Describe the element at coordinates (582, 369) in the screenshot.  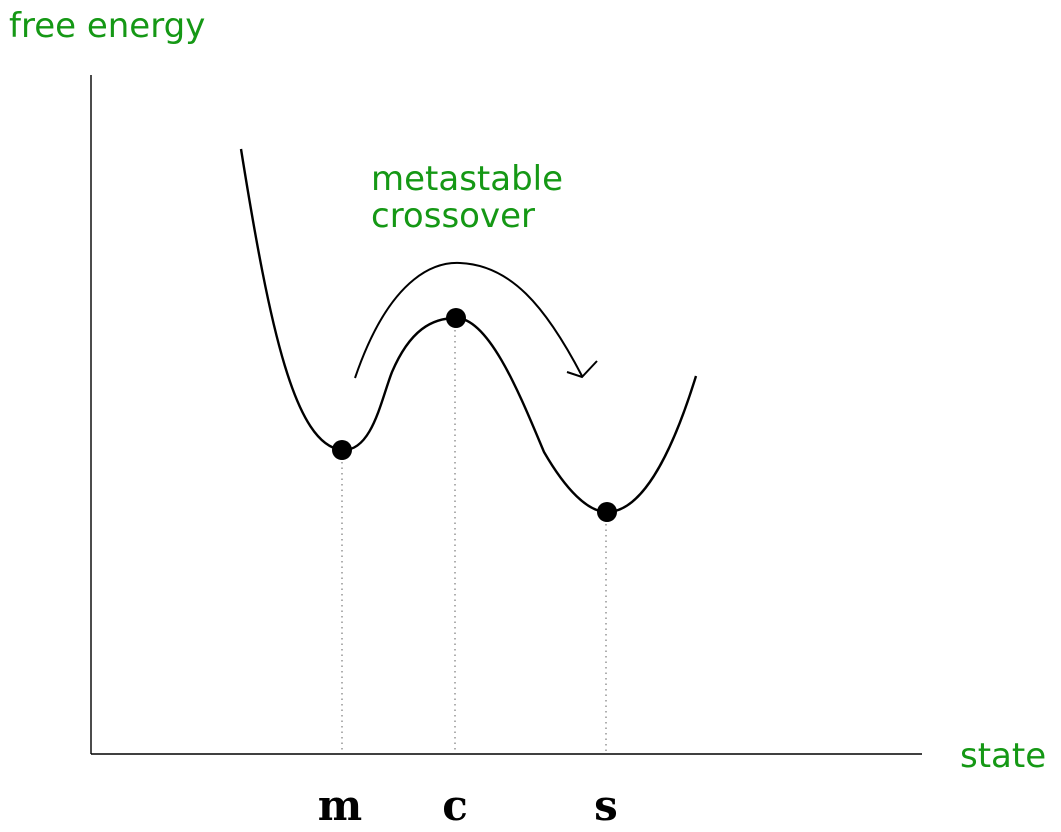
I see `arrowhead-icon` at that location.